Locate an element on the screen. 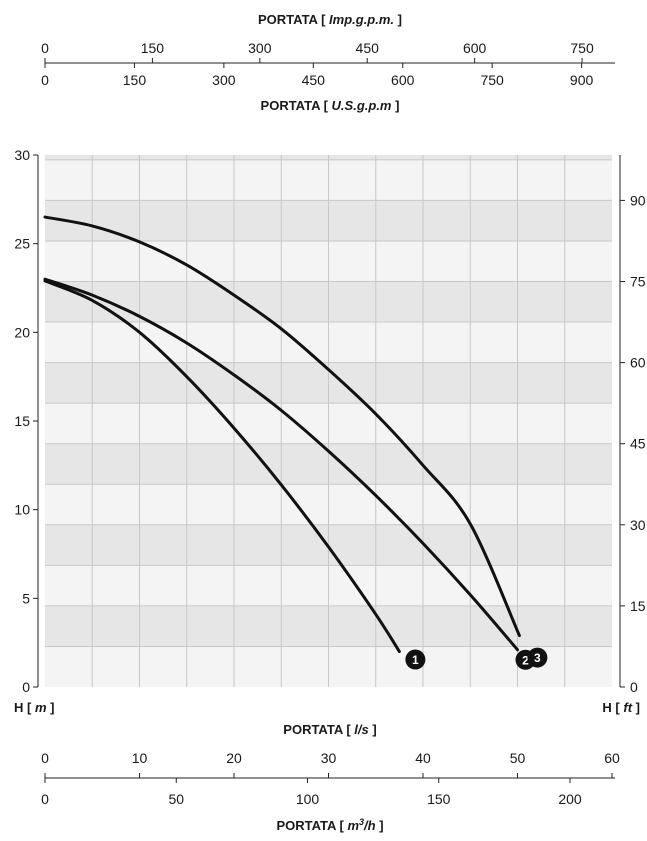 This screenshot has width=647, height=841. bottom-m3h-title-rest: /h is located at coordinates (369, 825).